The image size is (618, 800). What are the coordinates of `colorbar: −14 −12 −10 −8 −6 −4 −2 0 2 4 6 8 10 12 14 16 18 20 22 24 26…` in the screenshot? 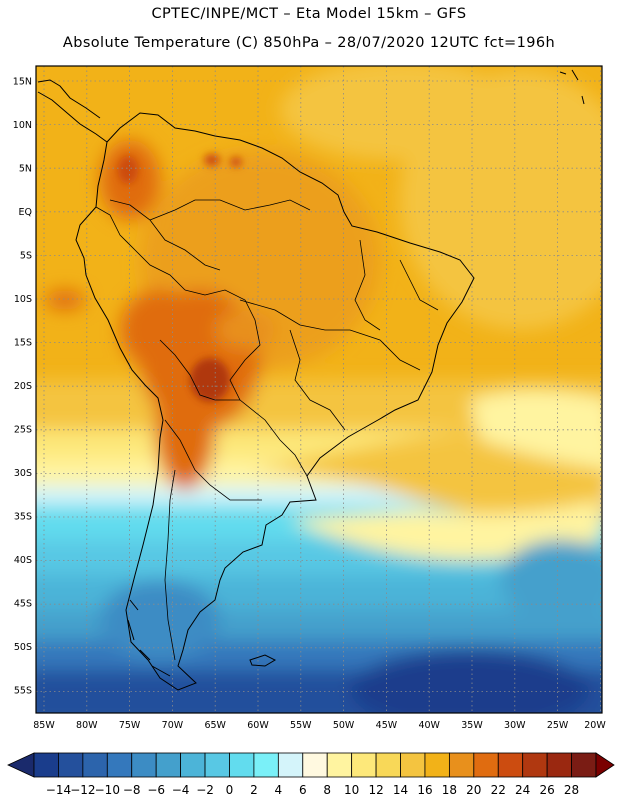 It's located at (311, 774).